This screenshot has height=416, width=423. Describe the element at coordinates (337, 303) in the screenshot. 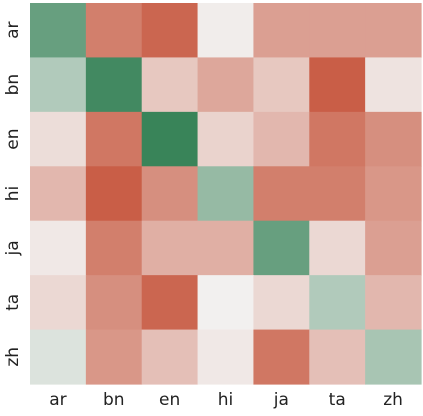

I see `heatmap-cell-ta-ta` at that location.